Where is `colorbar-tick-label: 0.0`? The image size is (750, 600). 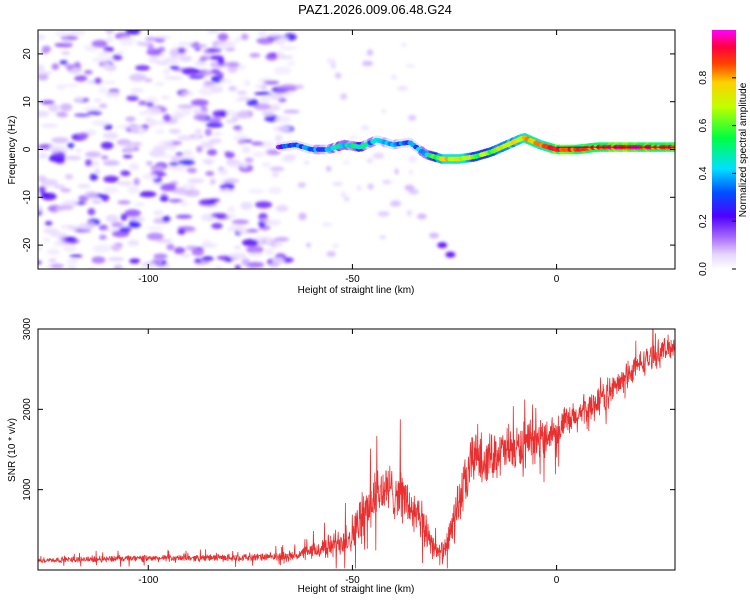
colorbar-tick-label: 0.0 is located at coordinates (703, 269).